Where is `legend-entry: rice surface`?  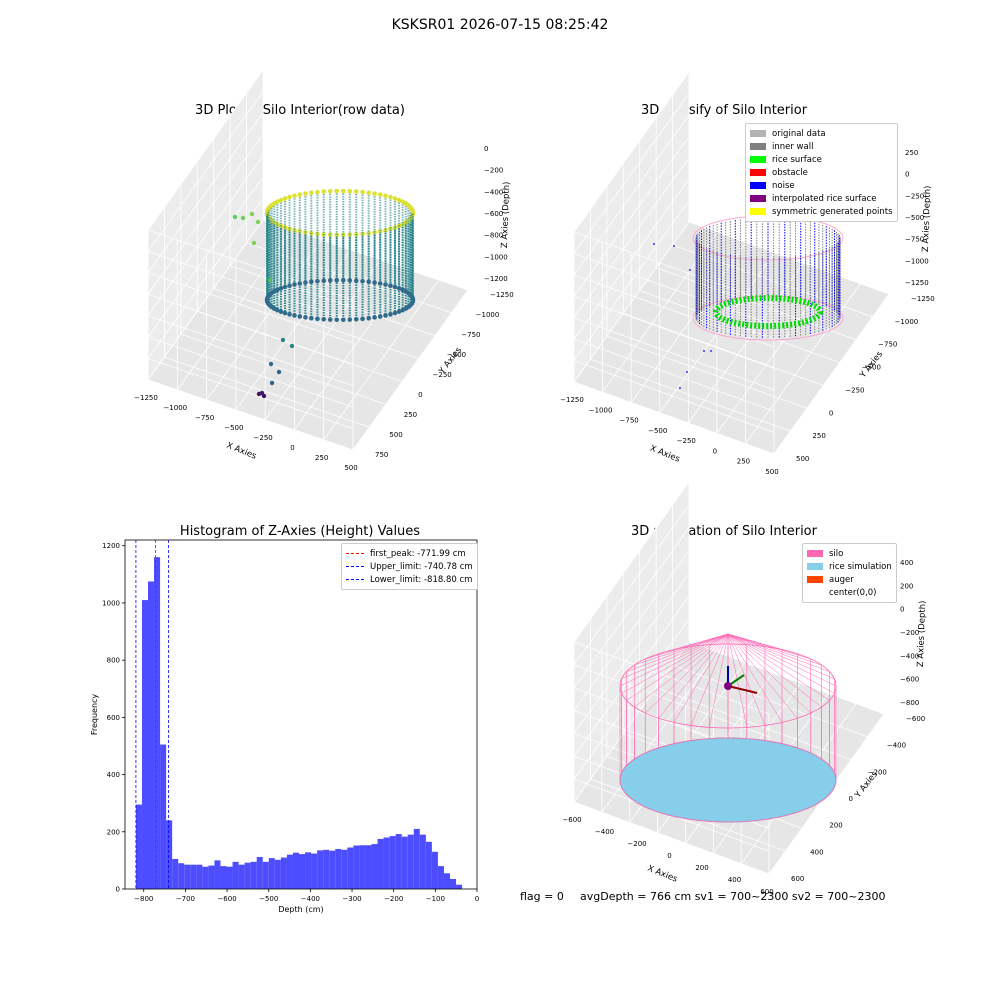
legend-entry: rice surface is located at coordinates (821, 159).